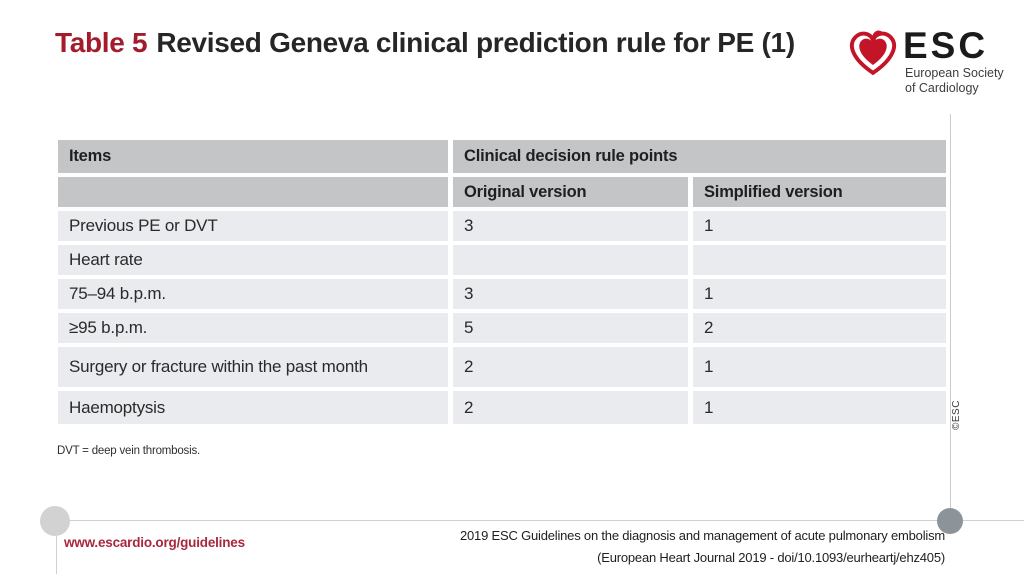 This screenshot has width=1024, height=574. What do you see at coordinates (946, 45) in the screenshot?
I see `esc-logo-acronym: ESC` at bounding box center [946, 45].